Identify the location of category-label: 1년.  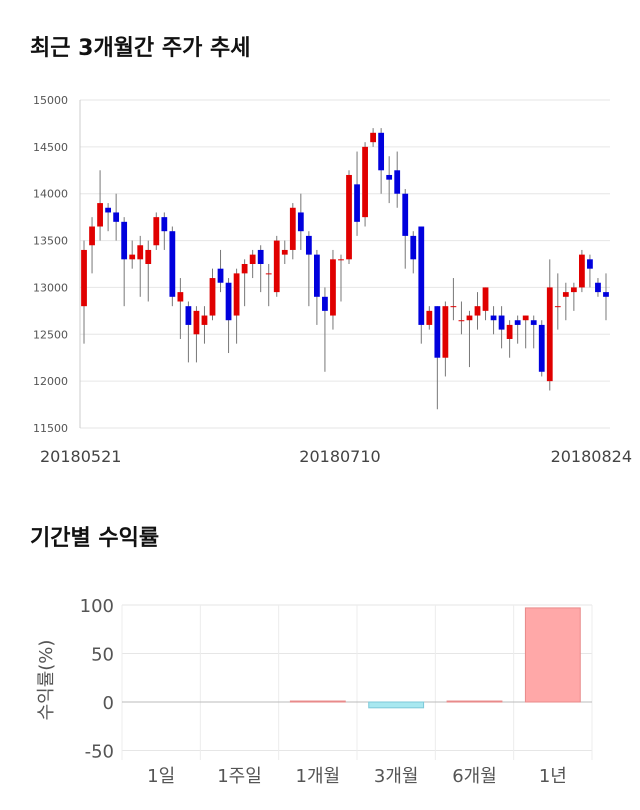
(553, 776).